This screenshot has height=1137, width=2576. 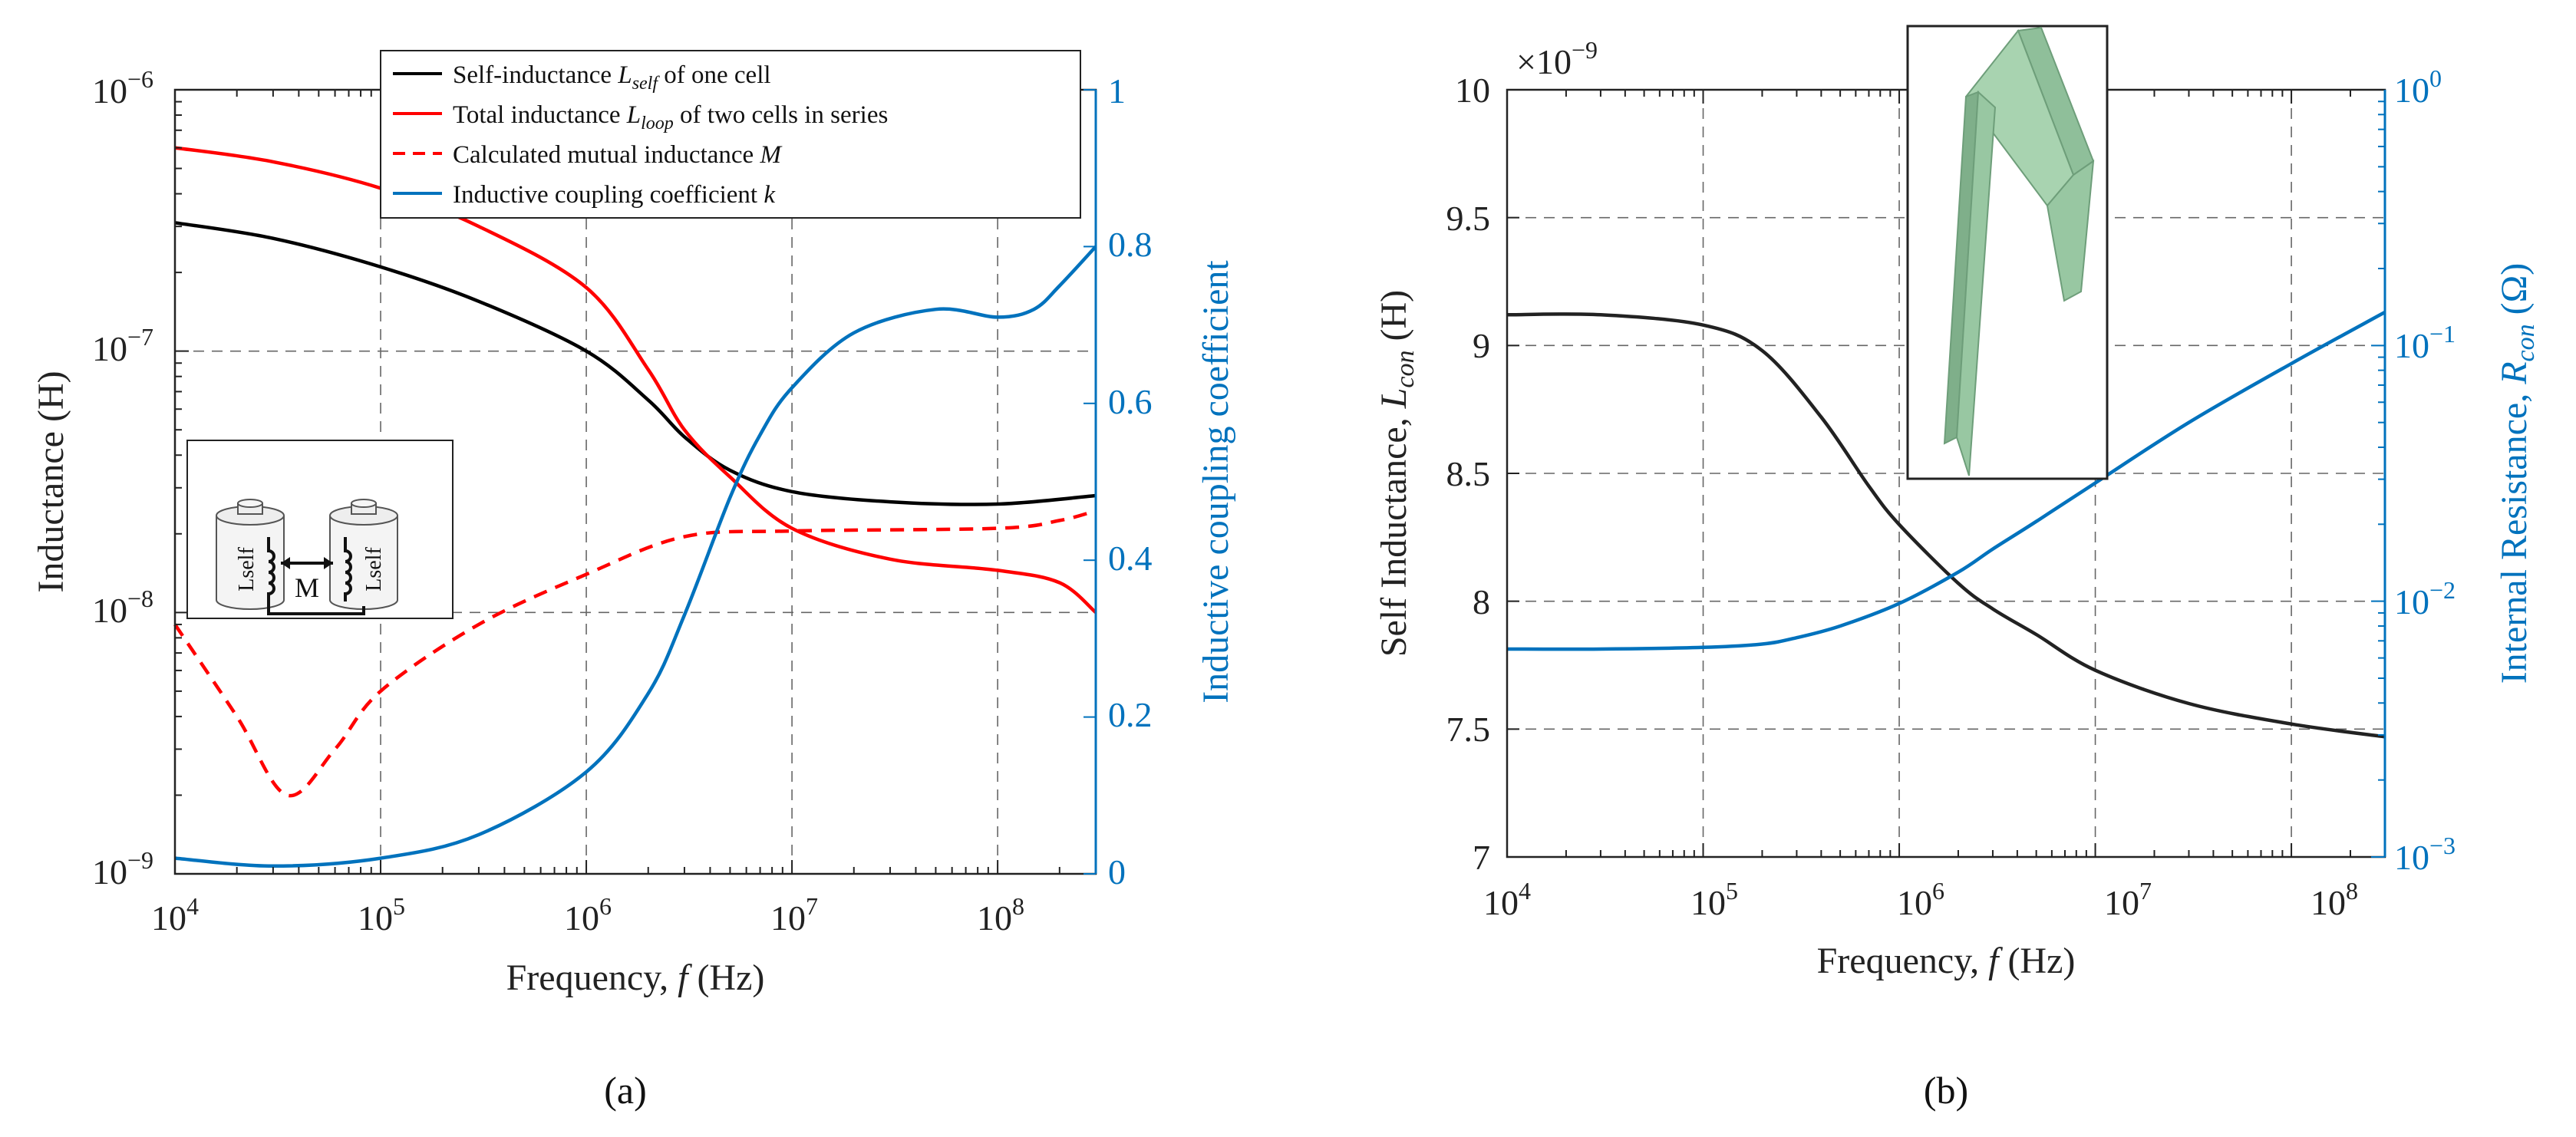 I want to click on chart-b-series, so click(x=1946, y=524).